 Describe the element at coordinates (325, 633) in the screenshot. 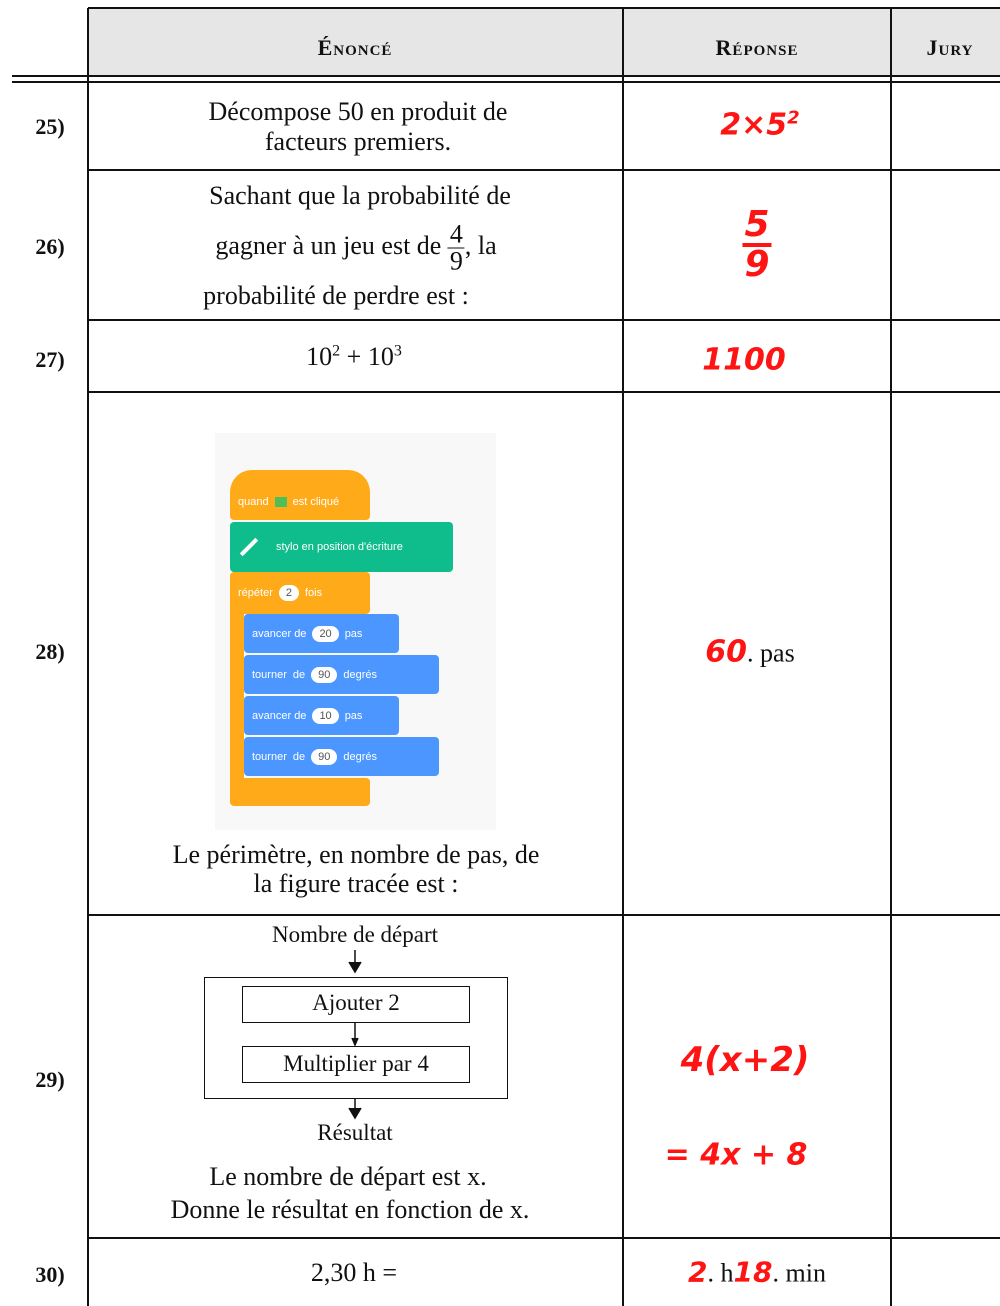

I see `block-input: 20` at that location.